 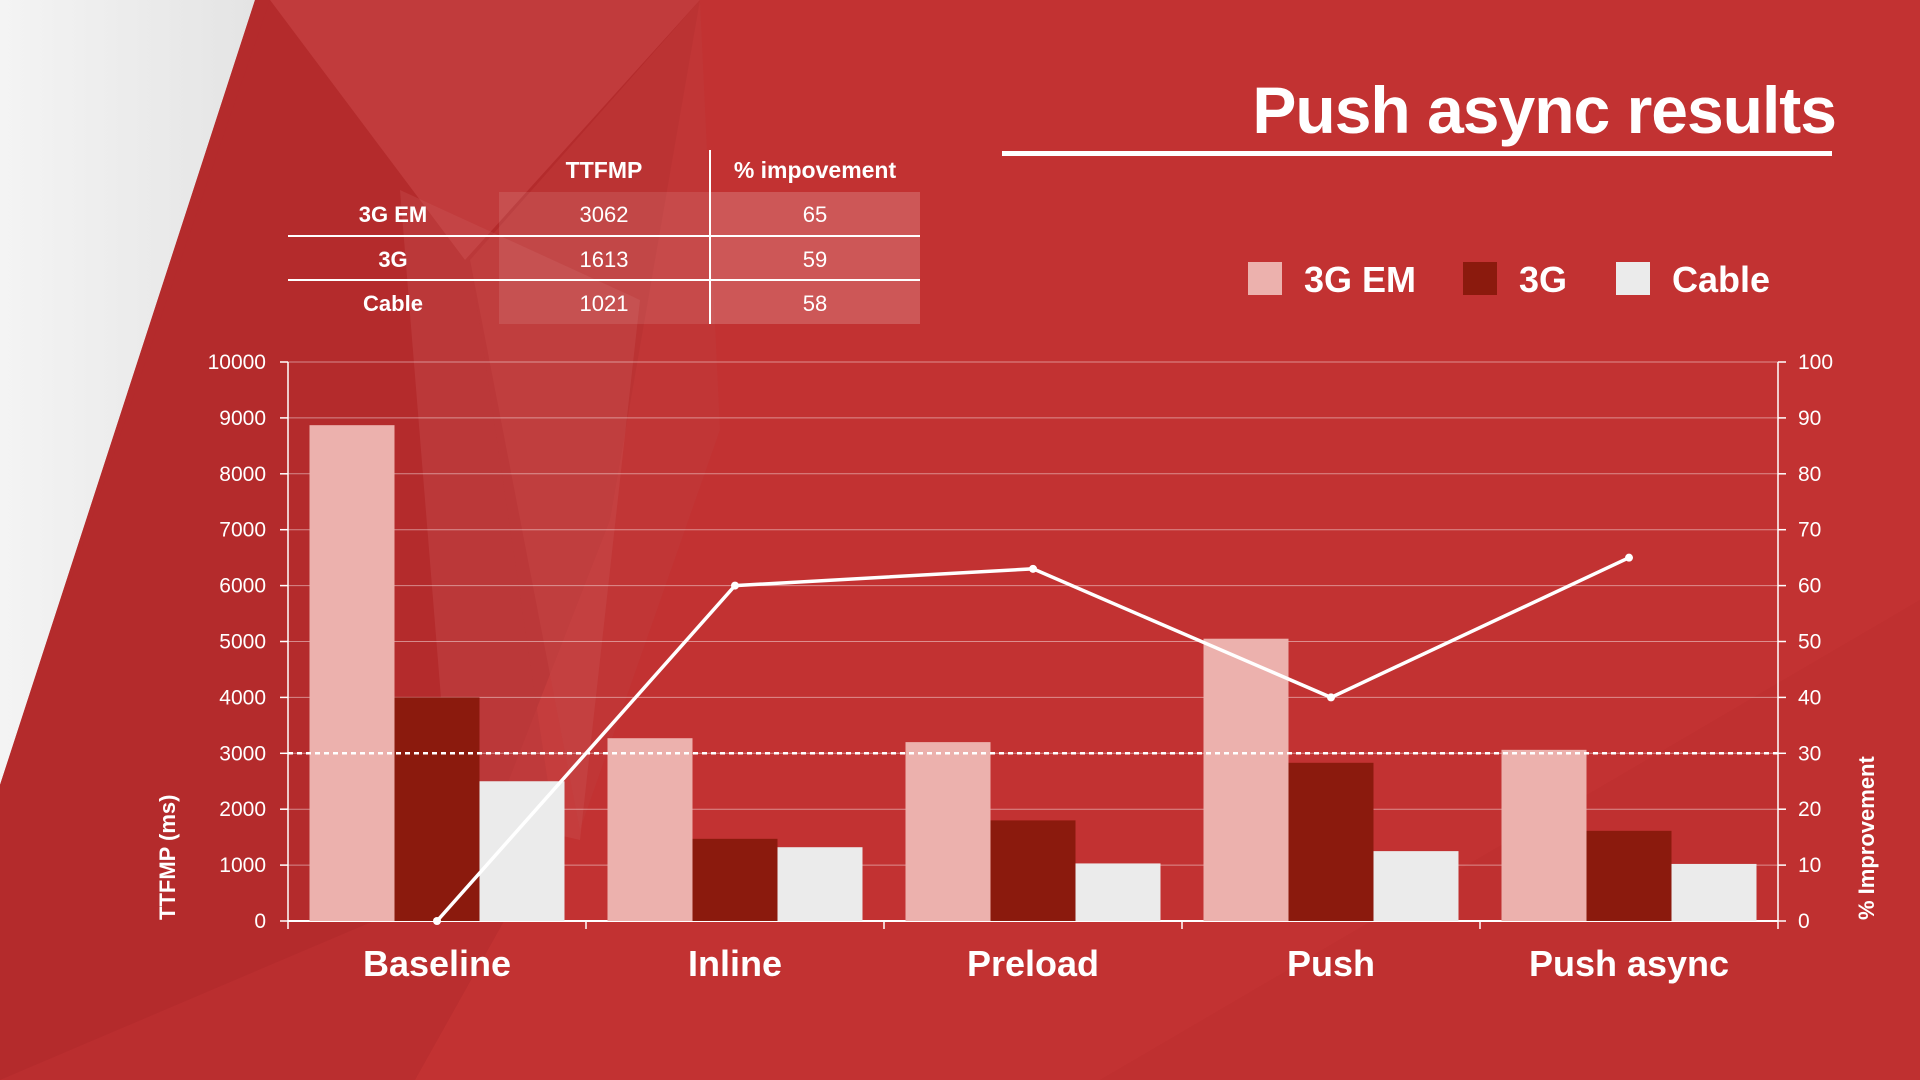 What do you see at coordinates (1360, 279) in the screenshot?
I see `legend-label: 3G EM` at bounding box center [1360, 279].